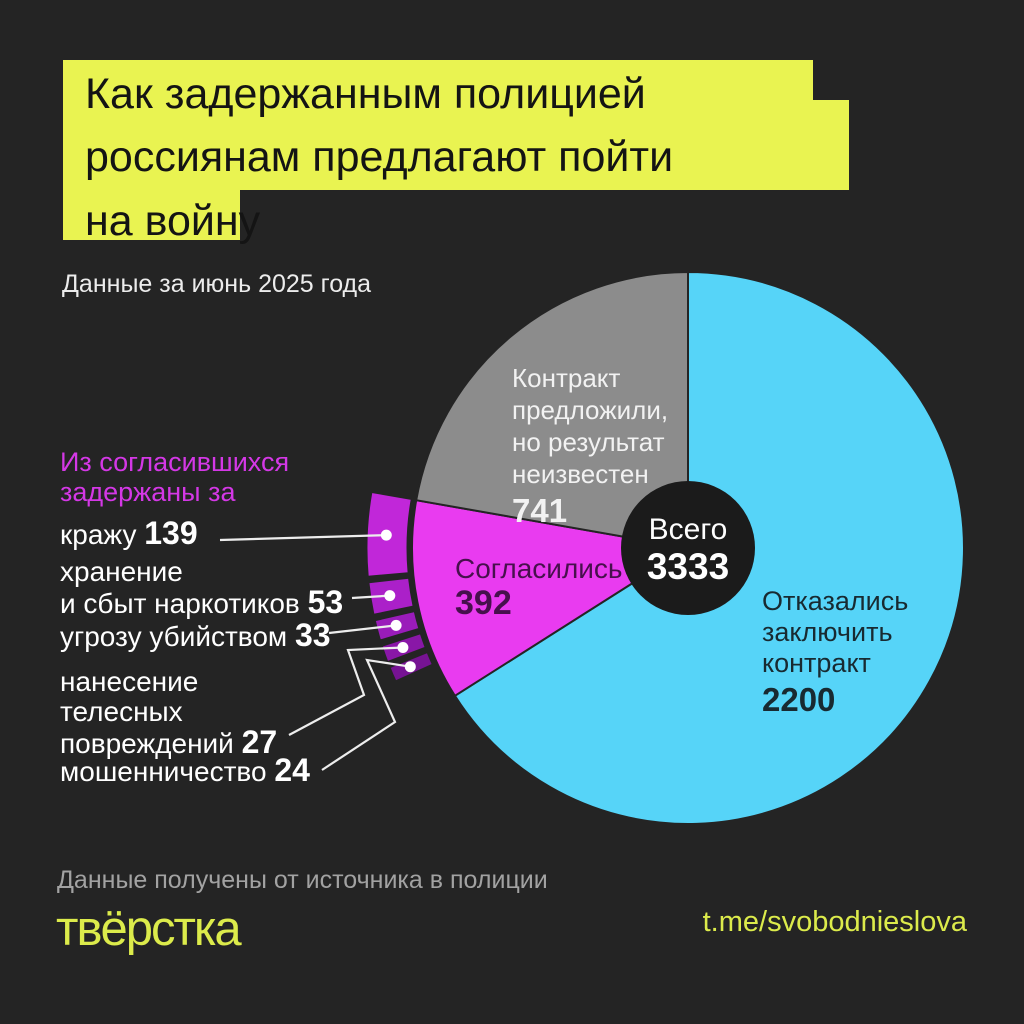  I want to click on breakdown-label-0: кражу 139, so click(129, 533).